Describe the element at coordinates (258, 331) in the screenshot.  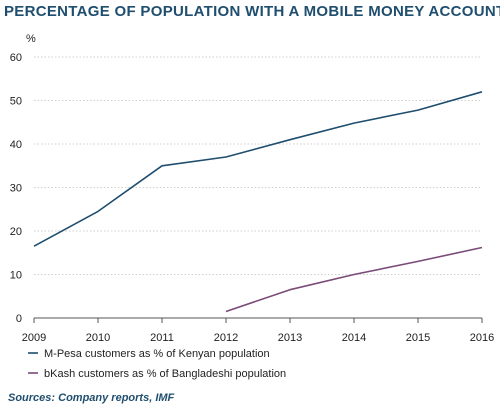
I see `x-axis-ticks: 2009 2010 2011 2012 2013 2014 2015 2016` at that location.